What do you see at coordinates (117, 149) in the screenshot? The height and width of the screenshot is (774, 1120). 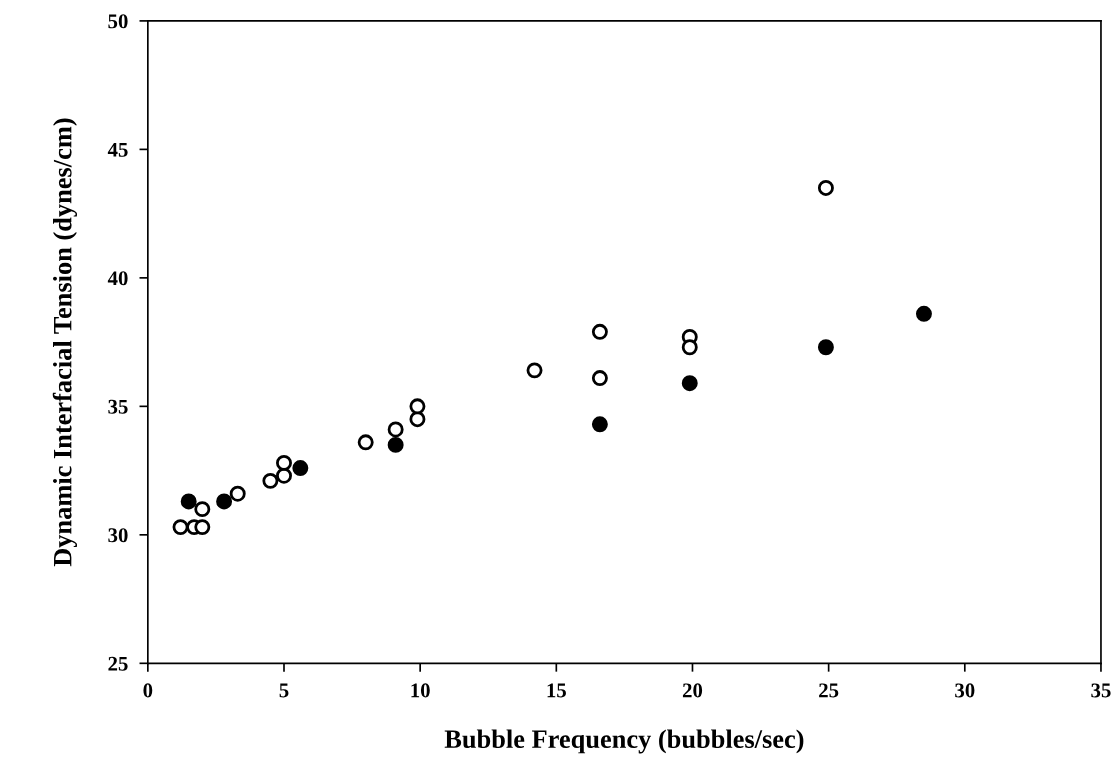 I see `y-tick-label: 45` at bounding box center [117, 149].